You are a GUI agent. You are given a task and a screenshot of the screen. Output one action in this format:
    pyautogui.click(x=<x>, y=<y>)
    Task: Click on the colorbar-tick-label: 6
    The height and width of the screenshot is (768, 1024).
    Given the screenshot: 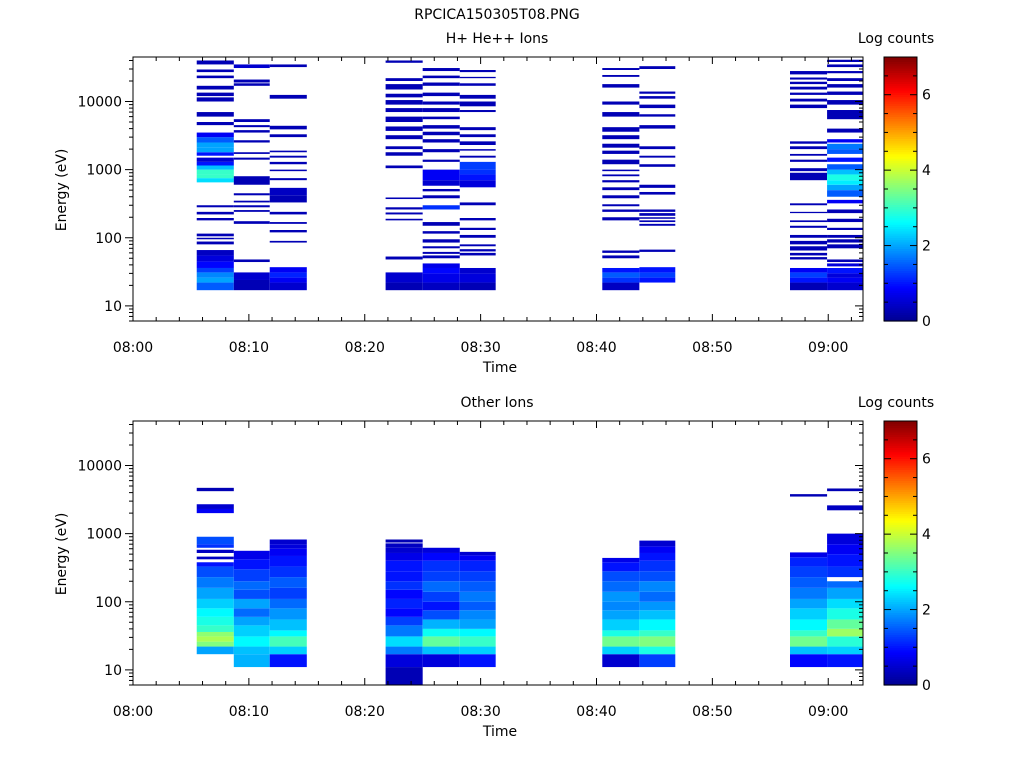 What is the action you would take?
    pyautogui.click(x=926, y=96)
    